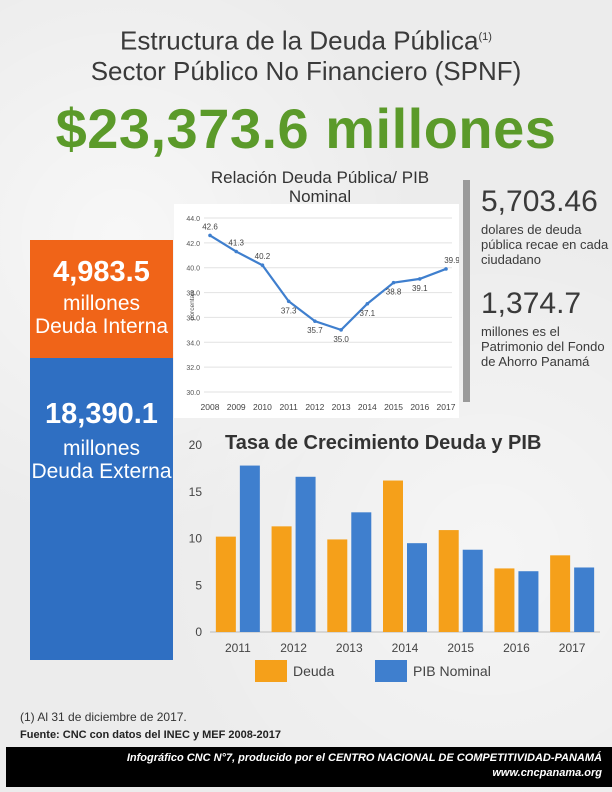 The image size is (612, 792). What do you see at coordinates (198, 632) in the screenshot?
I see `growth-y-tick: 0` at bounding box center [198, 632].